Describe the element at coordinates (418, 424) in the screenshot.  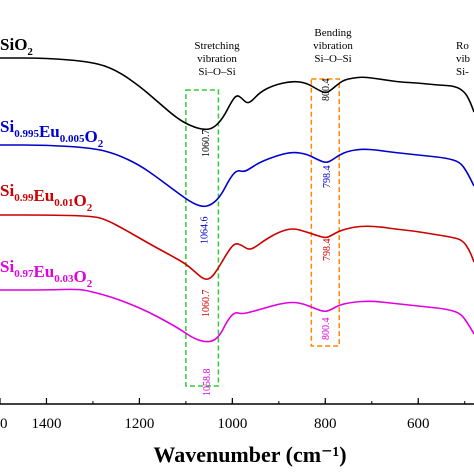
I see `x-tick-label-5: 600` at that location.